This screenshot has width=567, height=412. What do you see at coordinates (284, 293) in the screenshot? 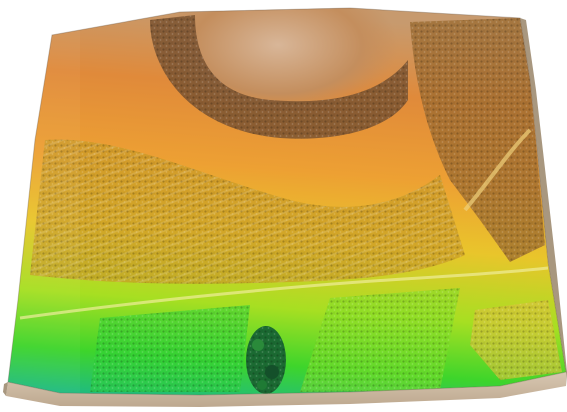
I see `road-track` at bounding box center [284, 293].